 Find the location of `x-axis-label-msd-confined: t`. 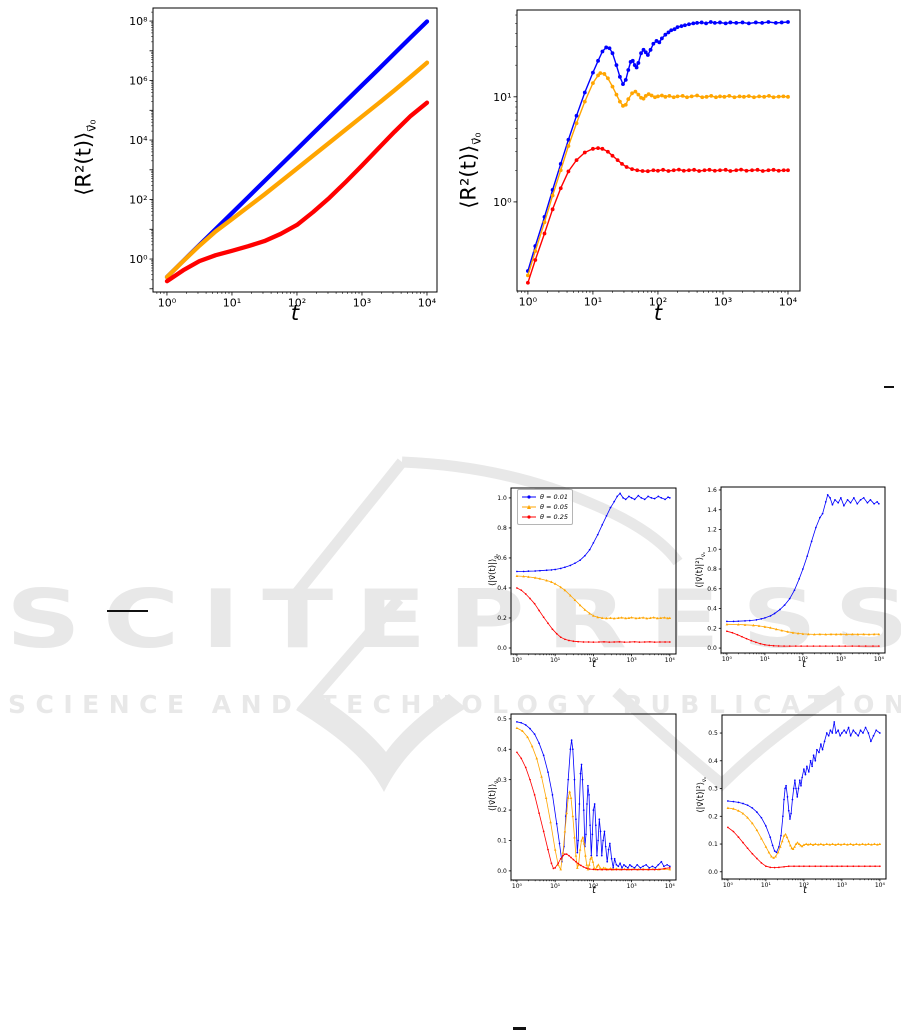

x-axis-label-msd-confined: t is located at coordinates (658, 313).